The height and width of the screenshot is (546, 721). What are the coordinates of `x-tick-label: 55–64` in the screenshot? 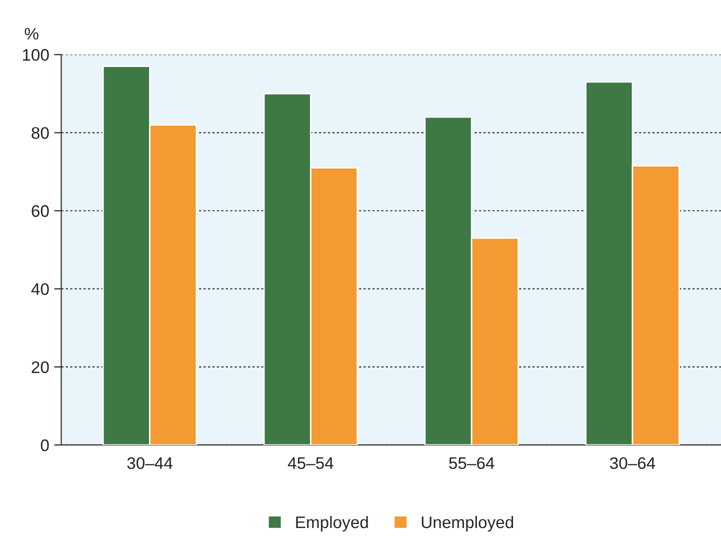 It's located at (471, 463).